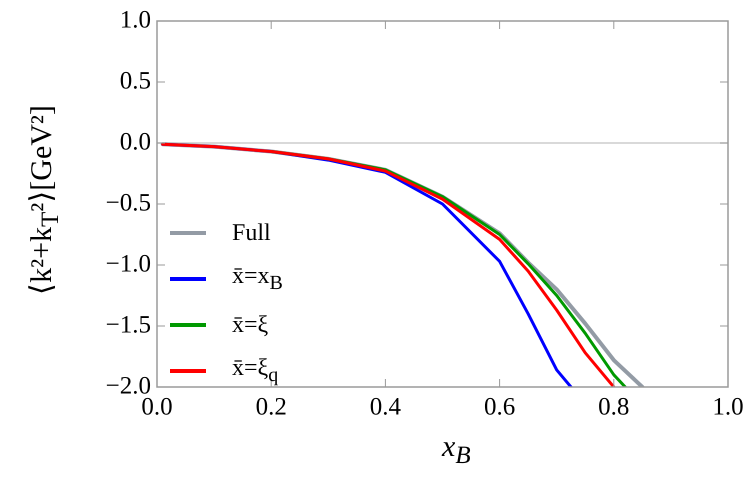 This screenshot has height=492, width=750. Describe the element at coordinates (255, 371) in the screenshot. I see `legend-label: x̄=ξ$_{q}$` at that location.